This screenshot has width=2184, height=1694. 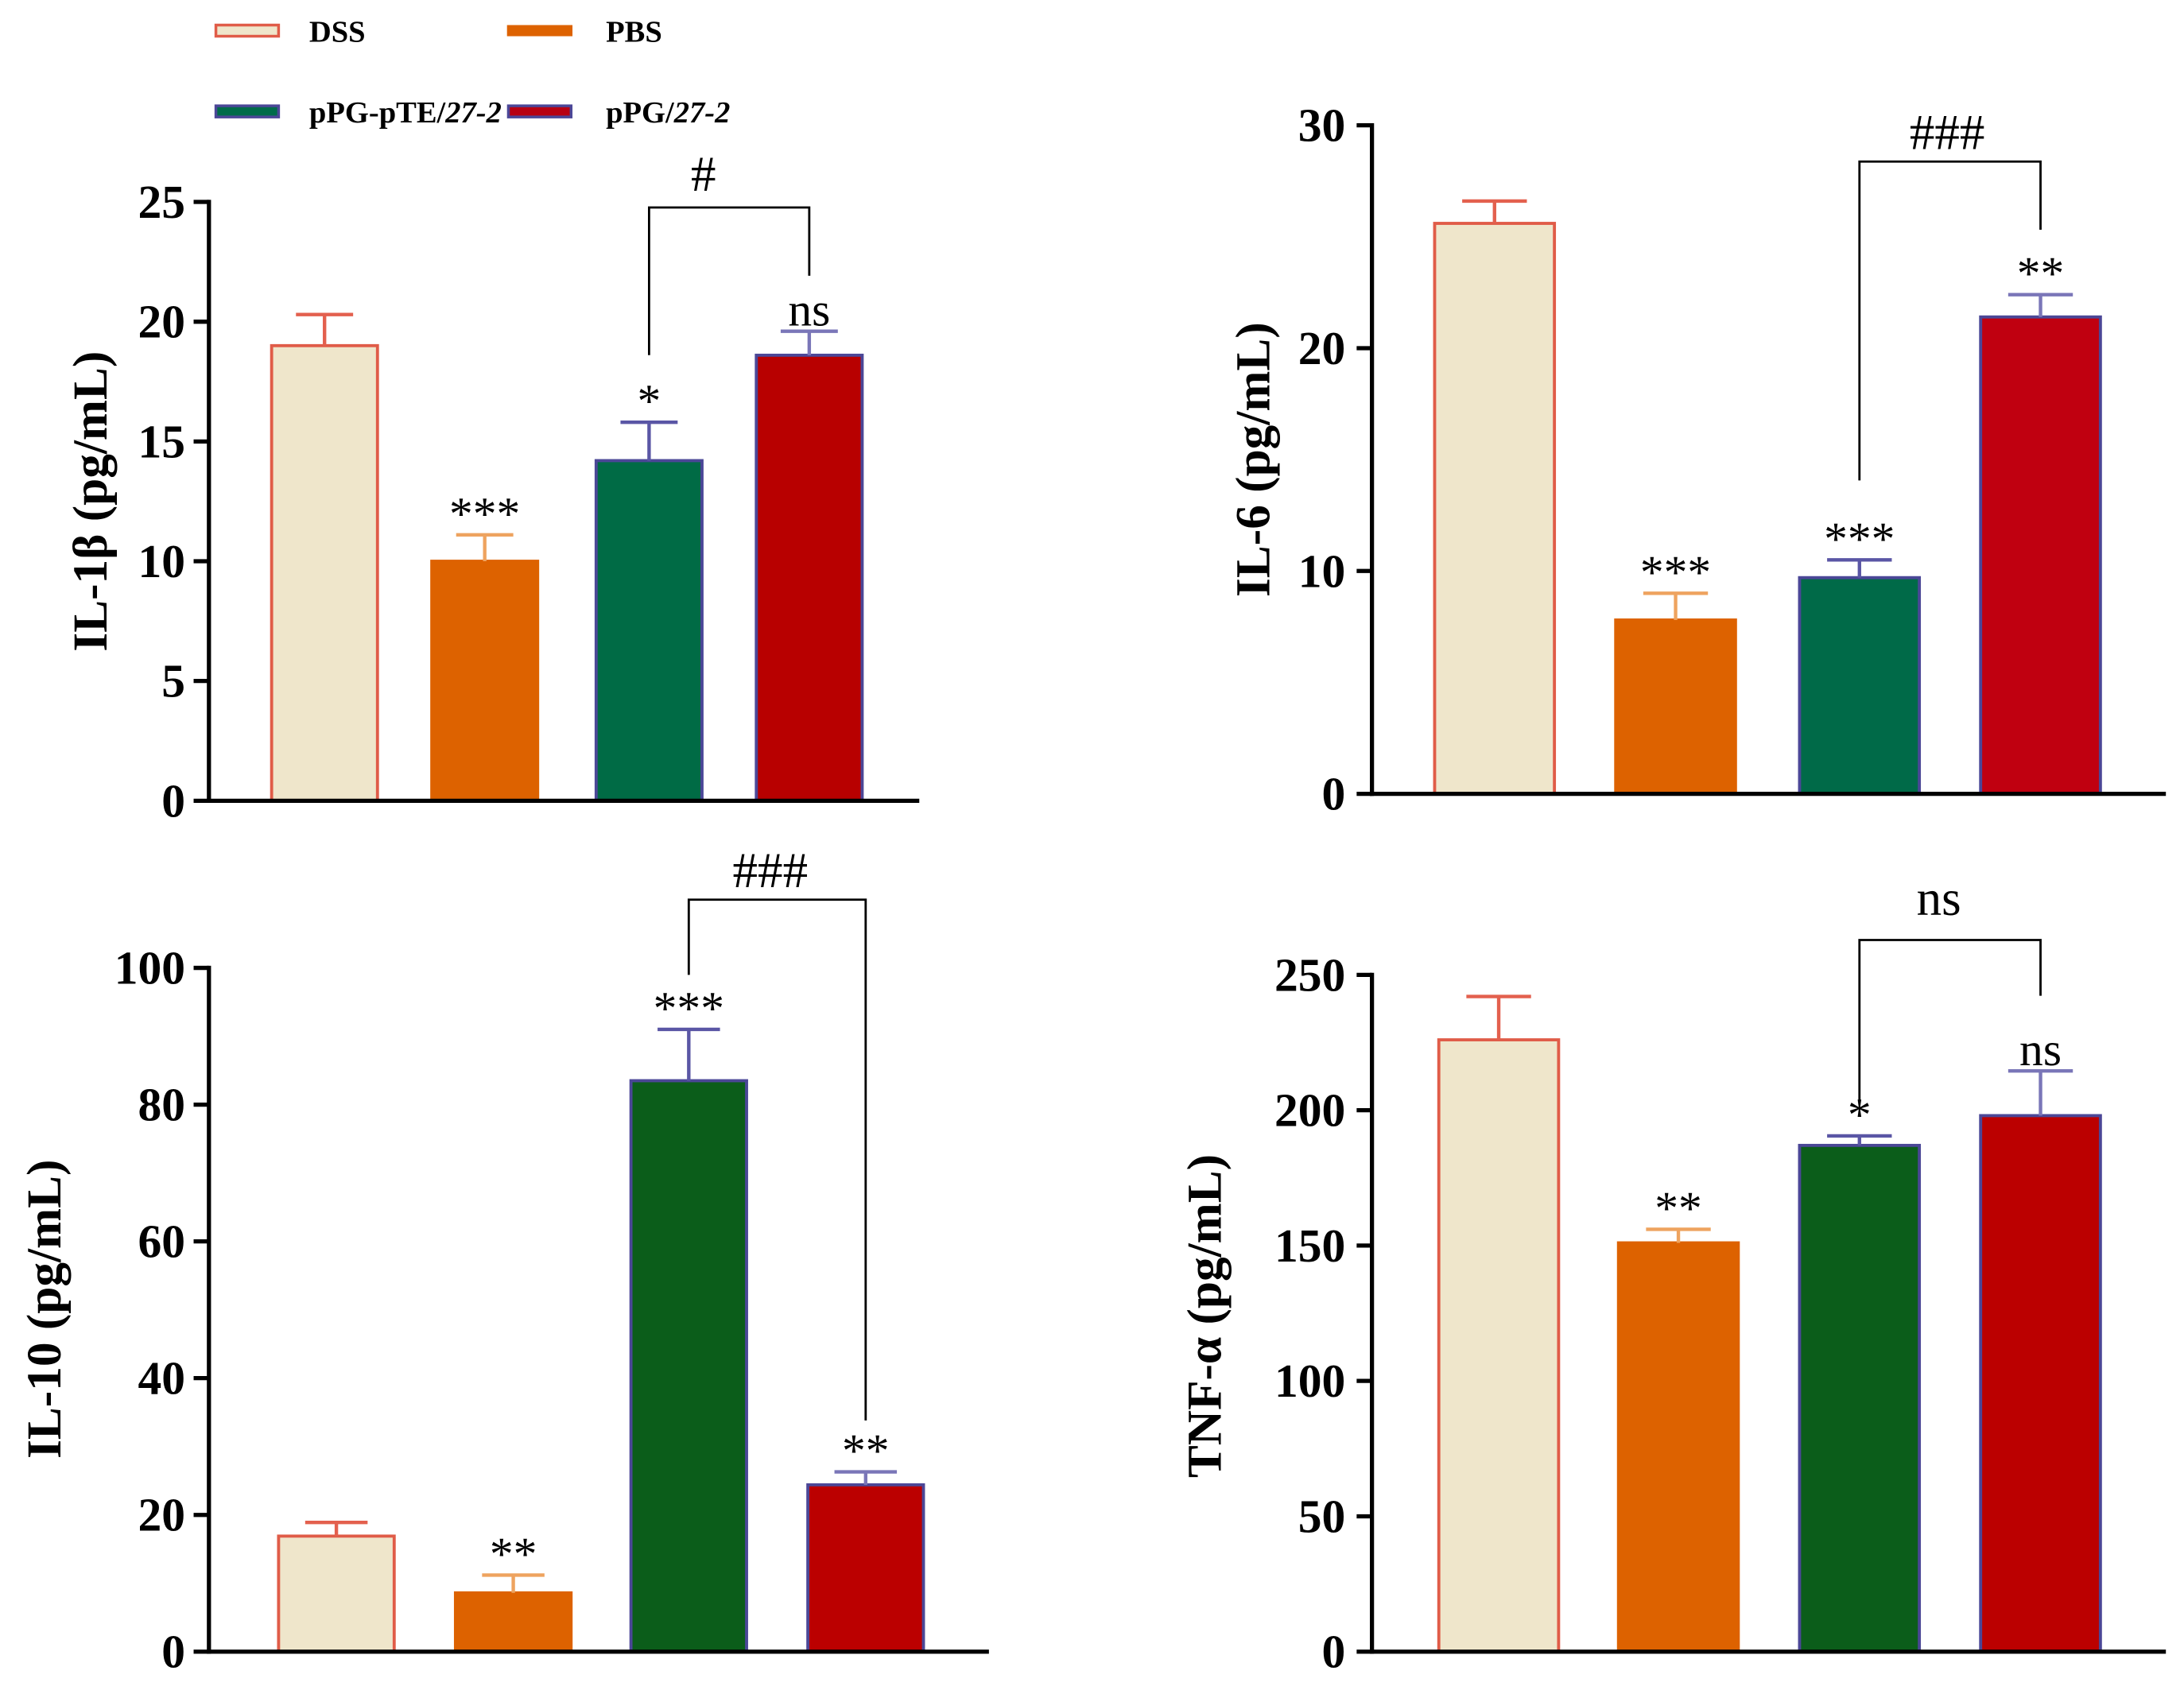 What do you see at coordinates (173, 681) in the screenshot?
I see `y-tick-label: 5` at bounding box center [173, 681].